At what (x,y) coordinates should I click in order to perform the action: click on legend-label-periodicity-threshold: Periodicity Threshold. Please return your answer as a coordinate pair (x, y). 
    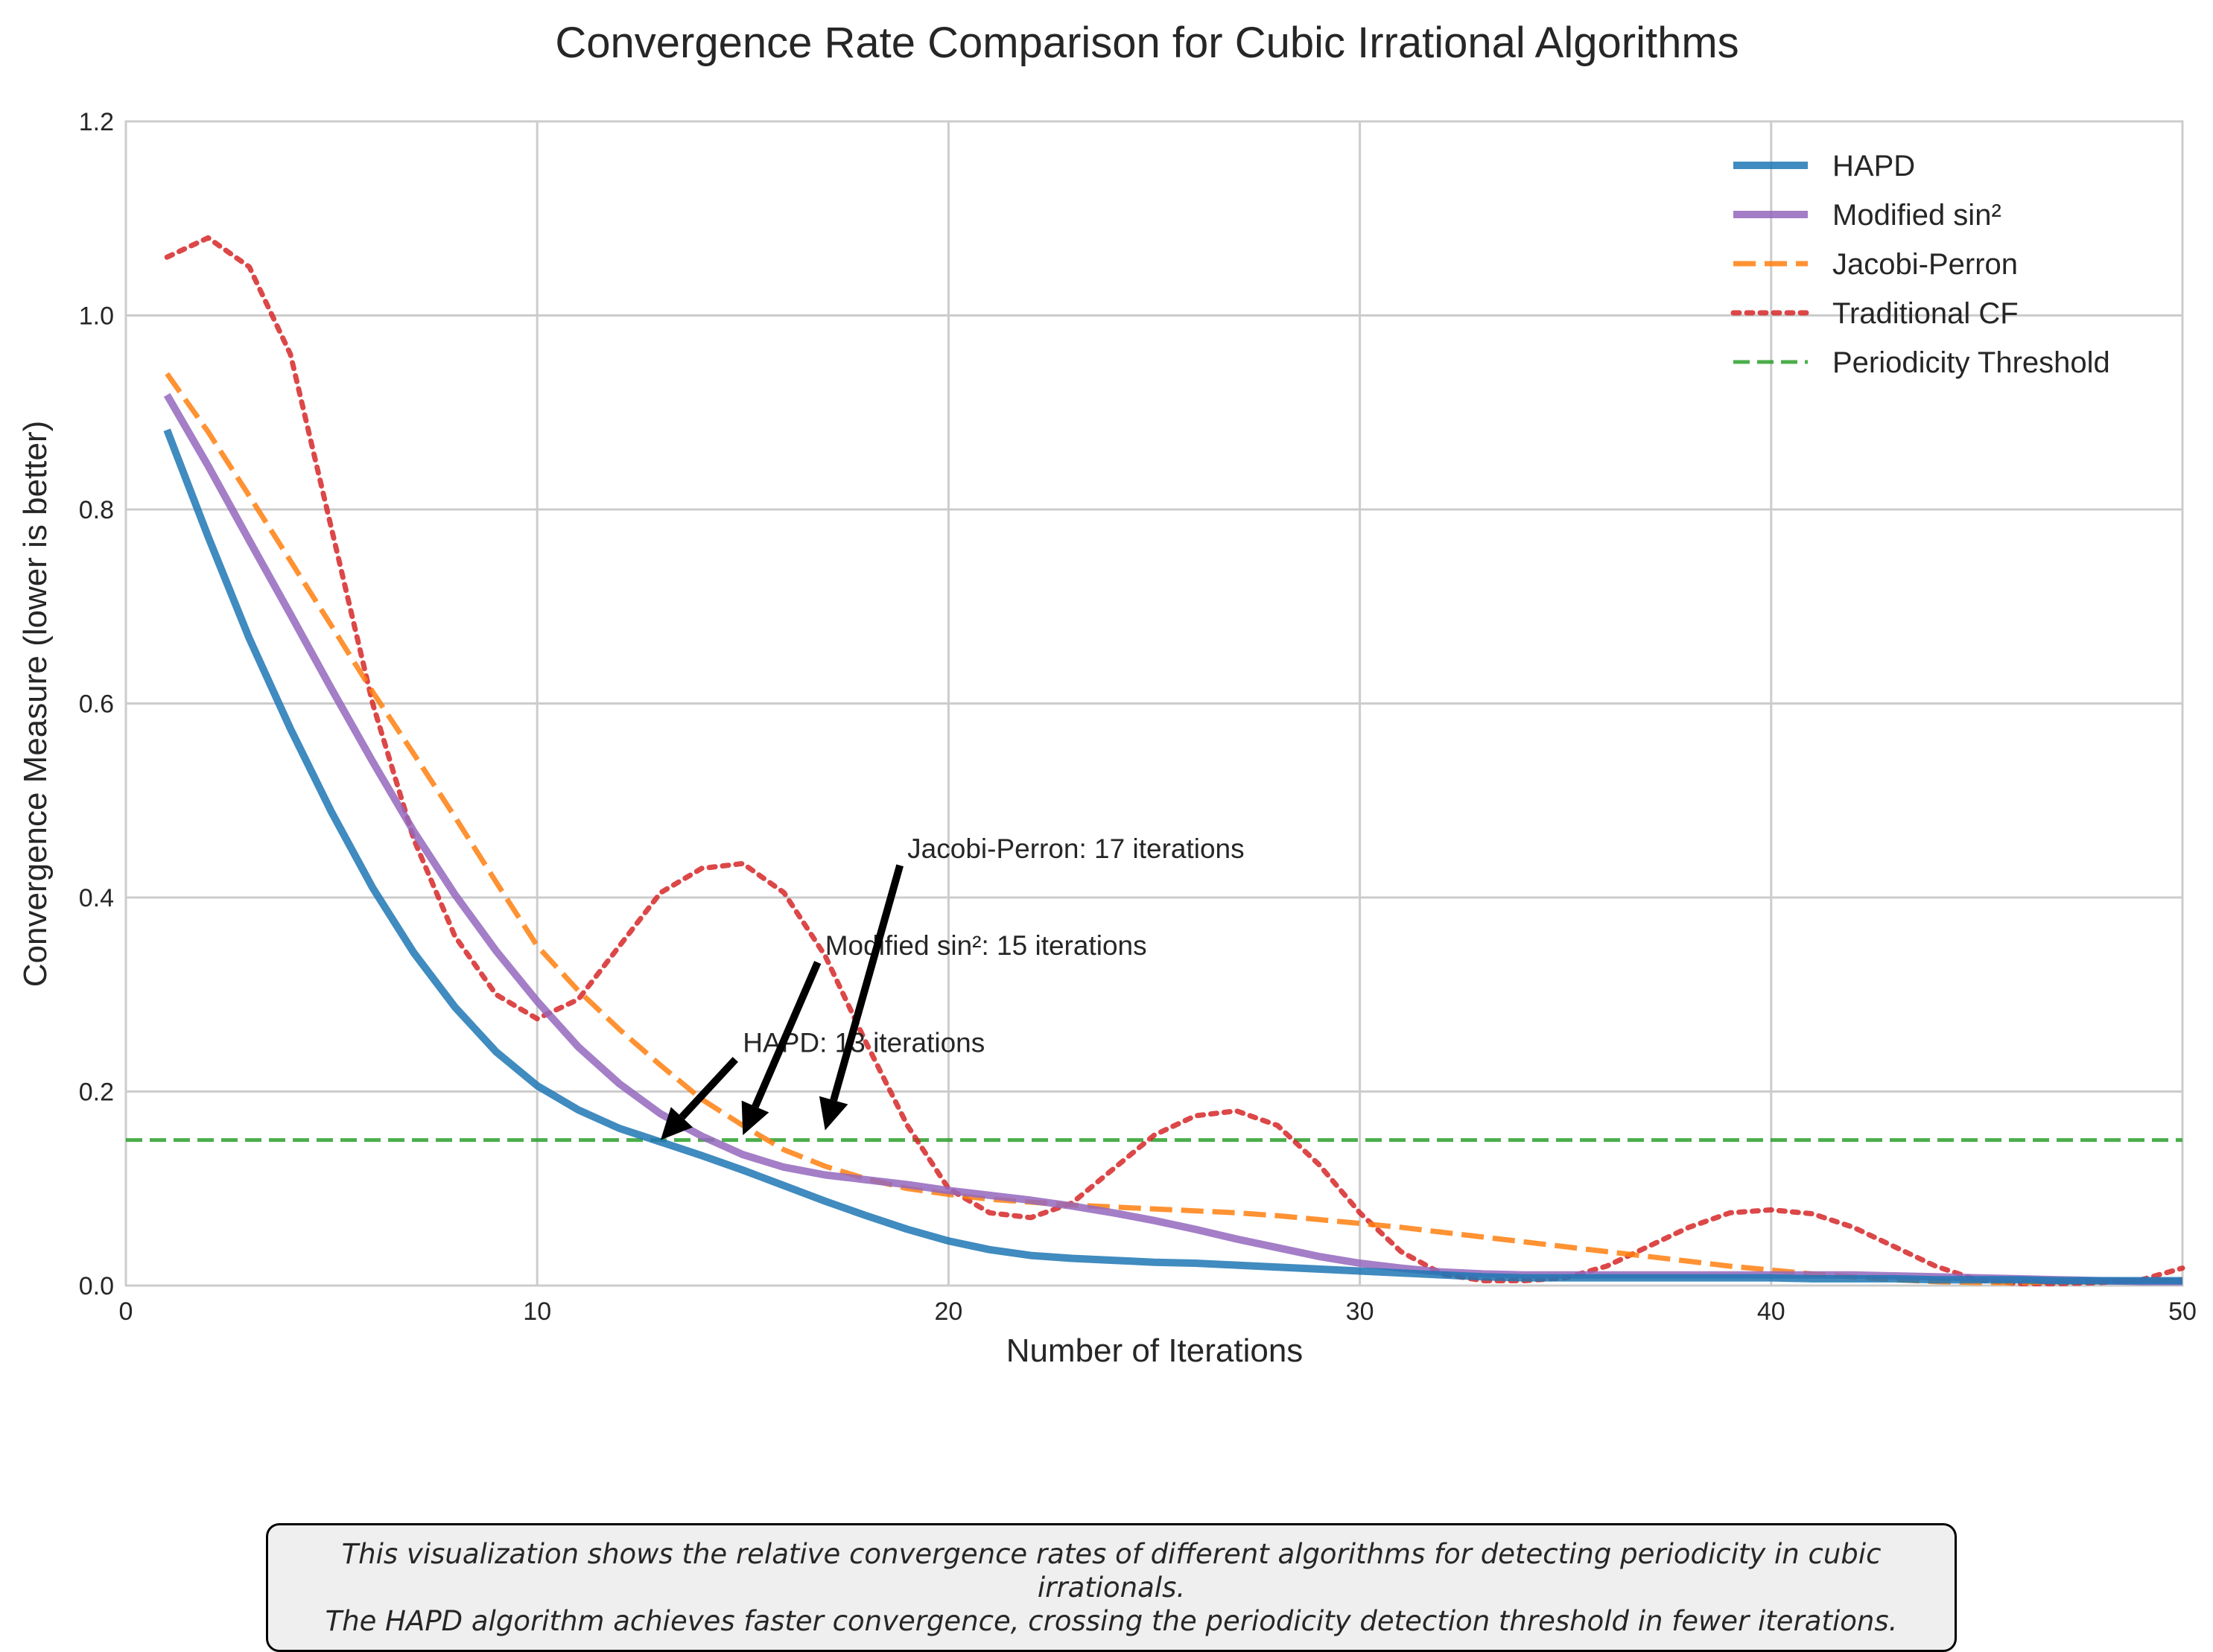
    Looking at the image, I should click on (1971, 362).